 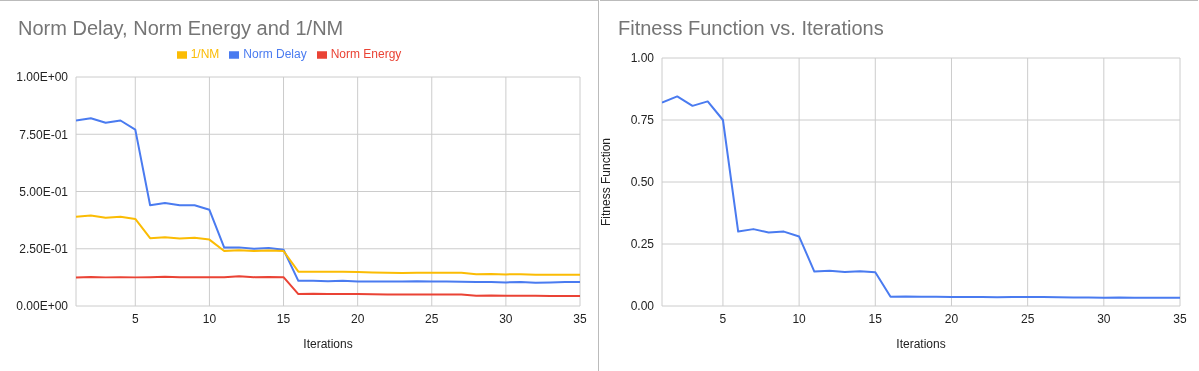 I want to click on legend-label: Norm Energy, so click(x=366, y=54).